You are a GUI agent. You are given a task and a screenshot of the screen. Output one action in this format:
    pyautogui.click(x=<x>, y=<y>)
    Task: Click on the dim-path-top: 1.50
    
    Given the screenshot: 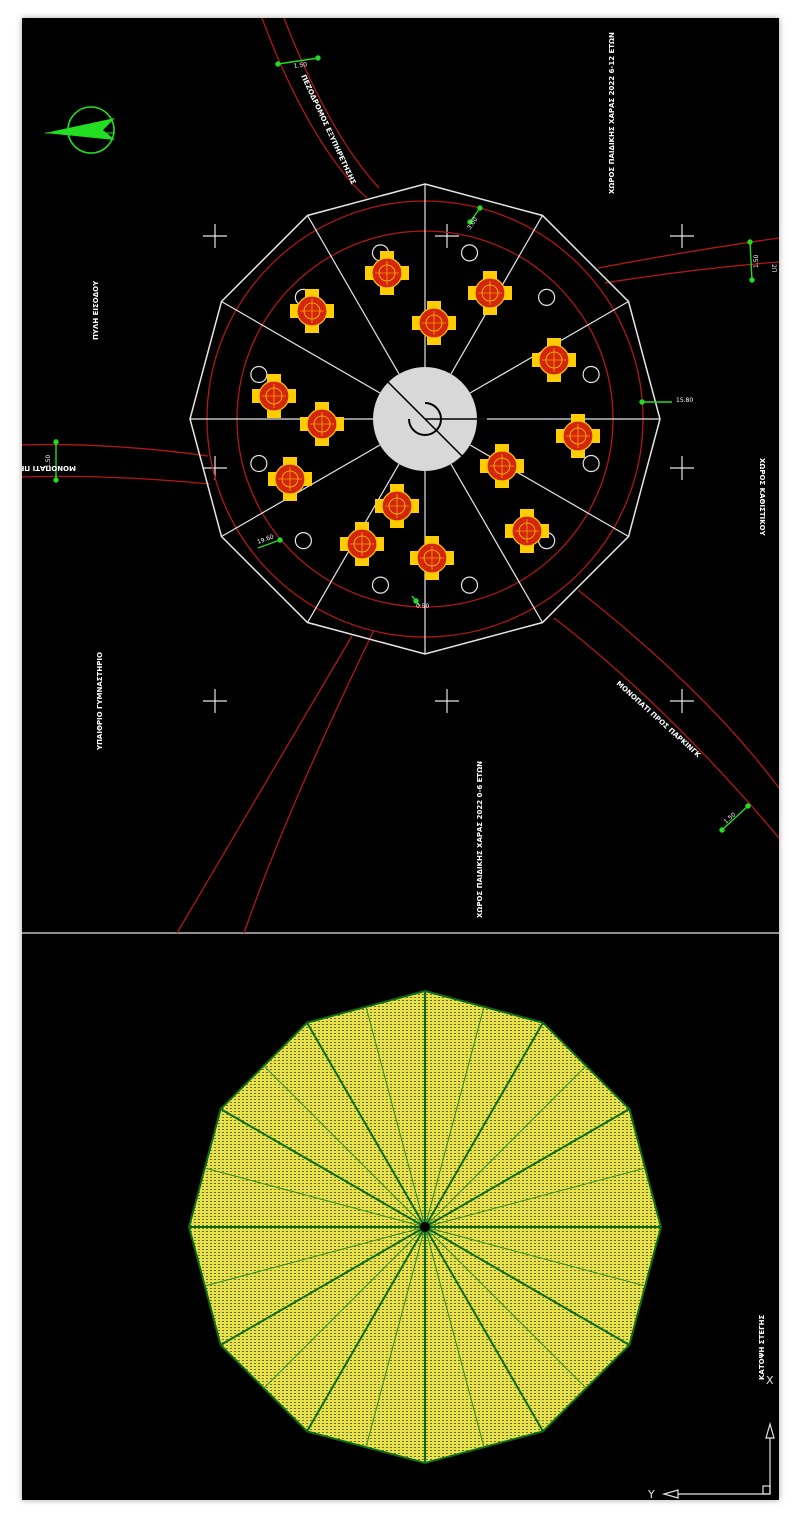 What is the action you would take?
    pyautogui.click(x=300, y=65)
    